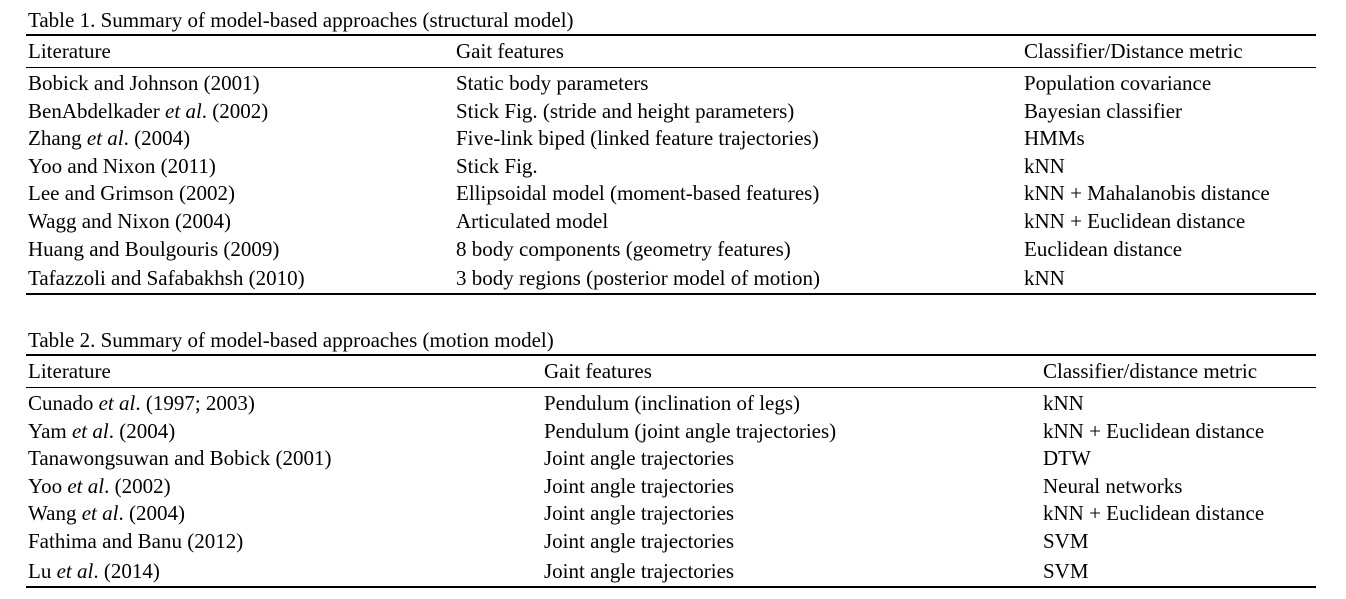 Image resolution: width=1346 pixels, height=599 pixels. I want to click on cell-gait-features: Pendulum (joint angle trajectories), so click(690, 430).